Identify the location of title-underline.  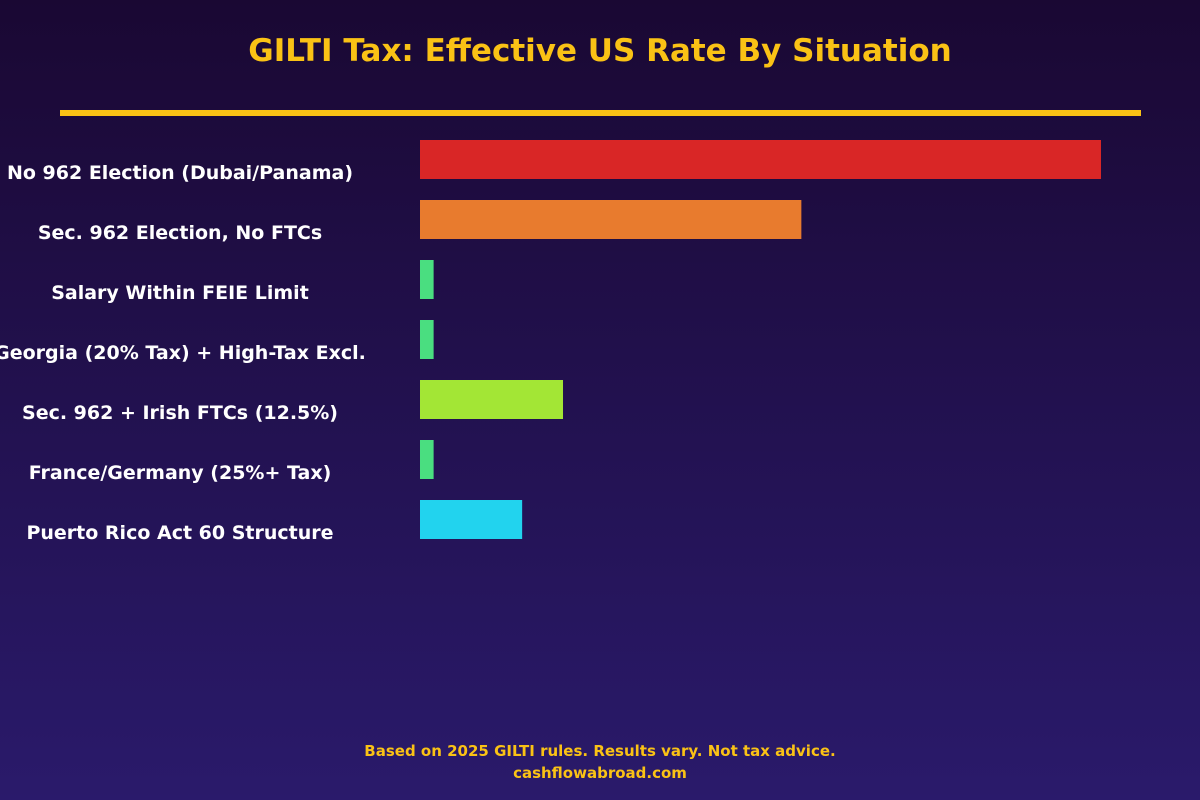
(600, 113).